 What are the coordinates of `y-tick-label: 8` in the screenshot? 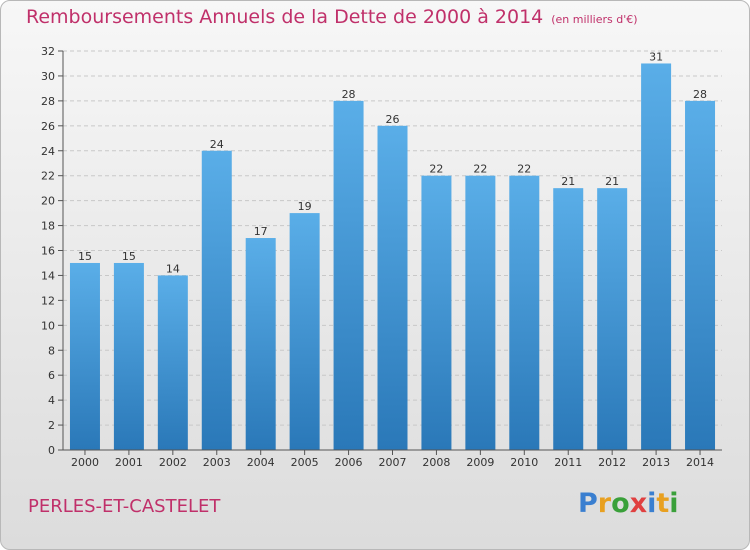 It's located at (51, 350).